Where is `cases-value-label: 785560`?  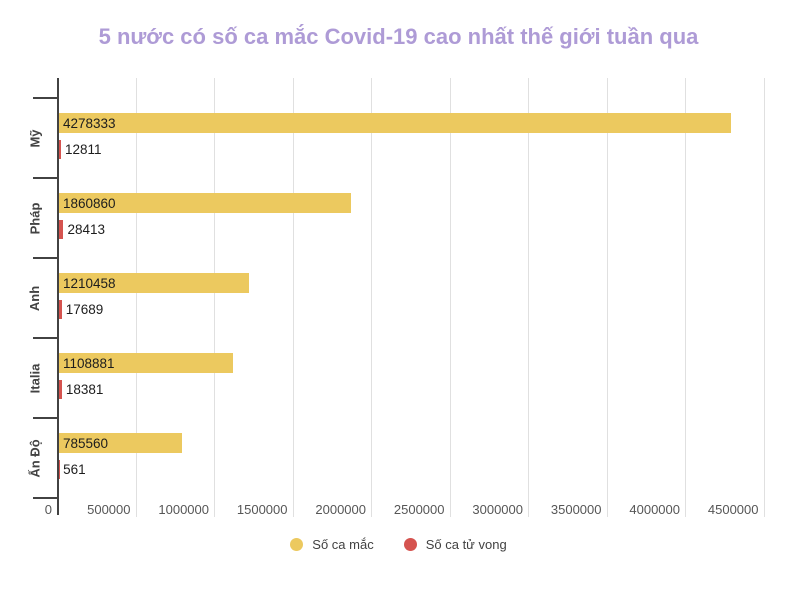
cases-value-label: 785560 is located at coordinates (86, 443).